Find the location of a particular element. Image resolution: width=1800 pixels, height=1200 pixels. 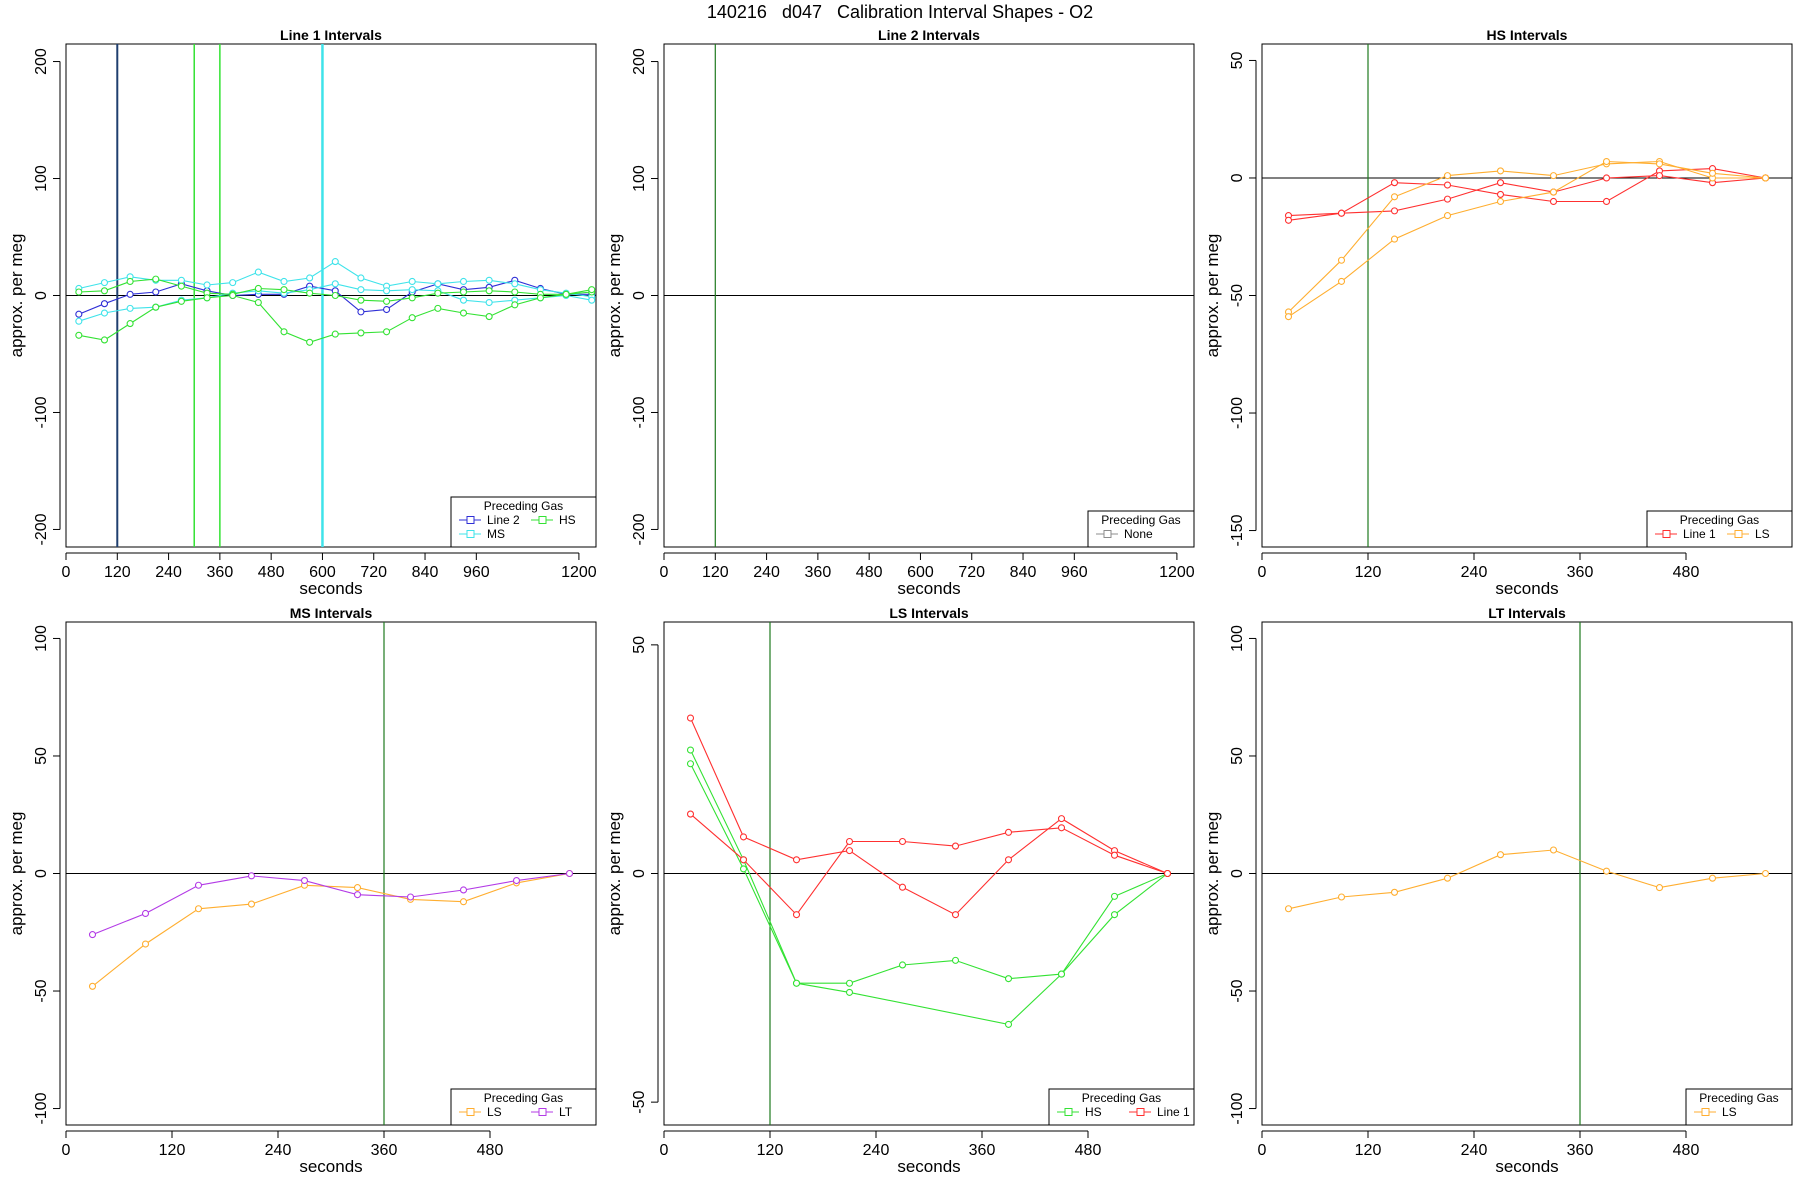

plot-frame is located at coordinates (1527, 295).